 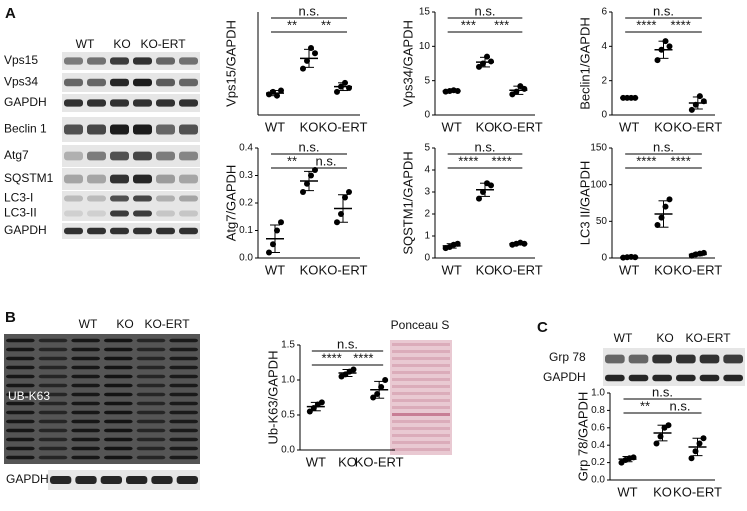 I want to click on row-label: SQSTM1, so click(x=29, y=178).